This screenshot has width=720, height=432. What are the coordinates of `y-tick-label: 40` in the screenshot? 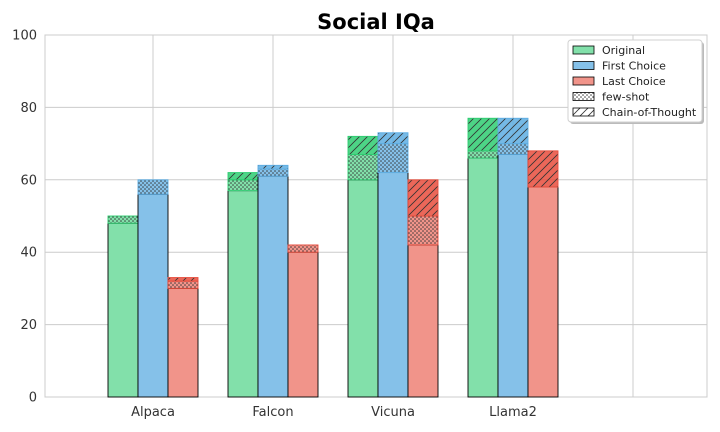 It's located at (28, 253).